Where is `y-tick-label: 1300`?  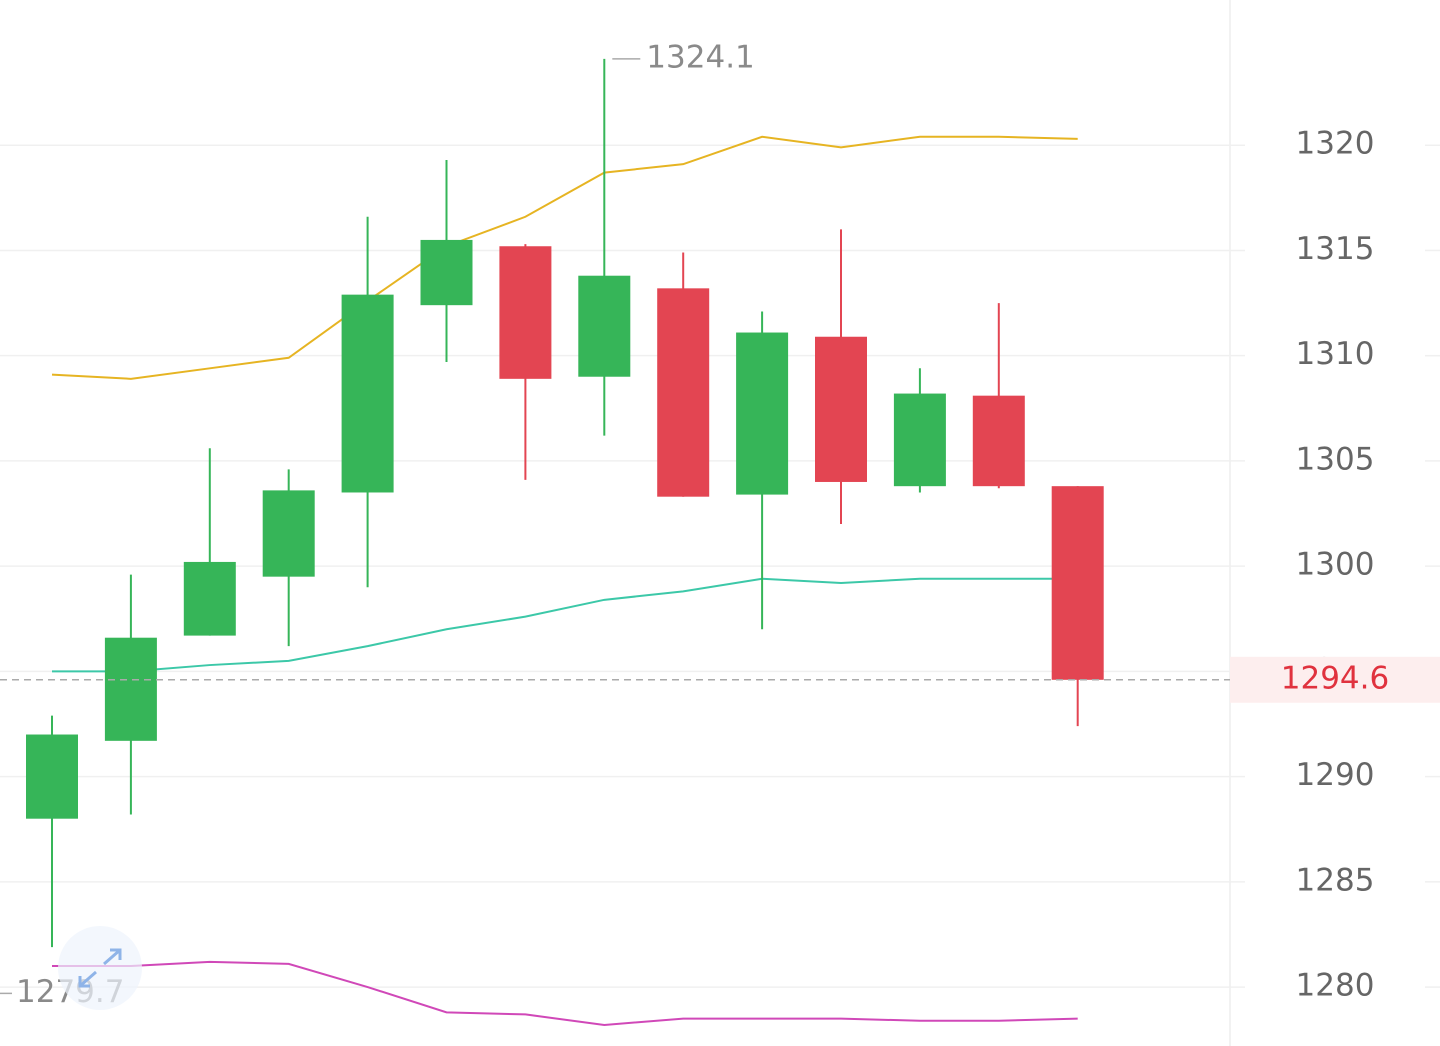
y-tick-label: 1300 is located at coordinates (1335, 565).